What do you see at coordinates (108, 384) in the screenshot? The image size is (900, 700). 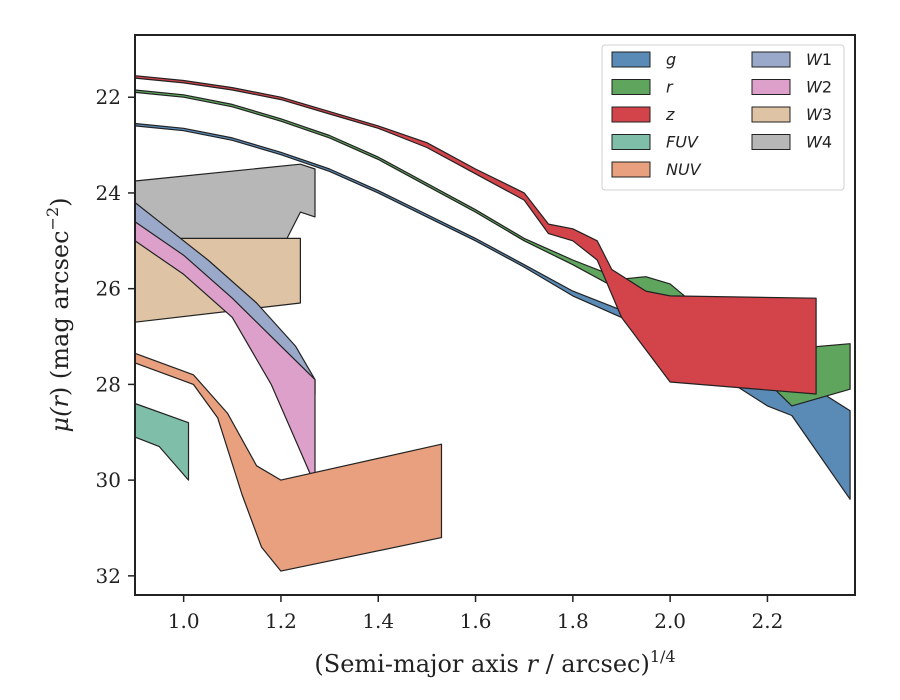 I see `y-tick-label: 28` at bounding box center [108, 384].